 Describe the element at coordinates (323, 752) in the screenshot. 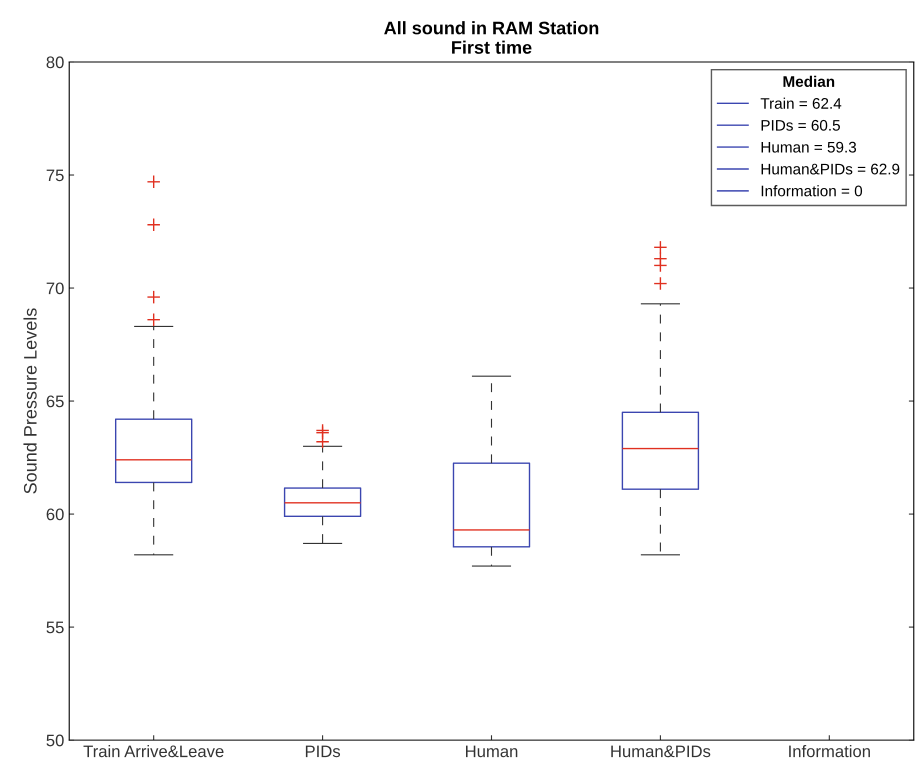

I see `x-tick-label: PIDs` at that location.